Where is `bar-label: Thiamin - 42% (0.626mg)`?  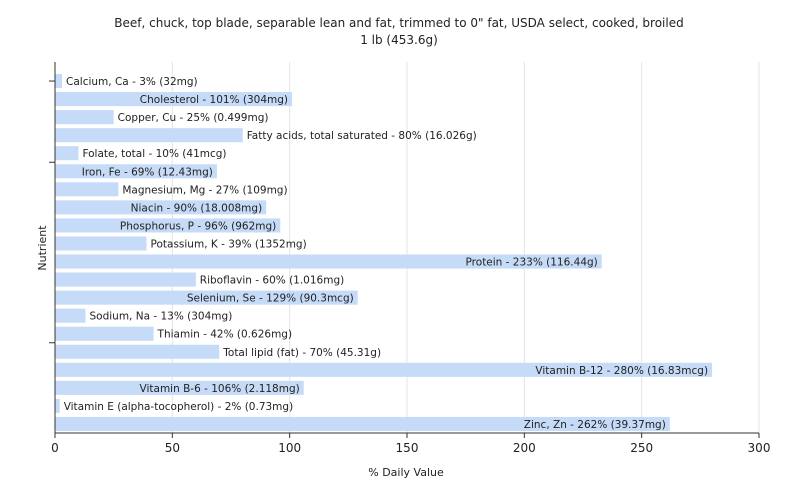 bar-label: Thiamin - 42% (0.626mg) is located at coordinates (225, 335).